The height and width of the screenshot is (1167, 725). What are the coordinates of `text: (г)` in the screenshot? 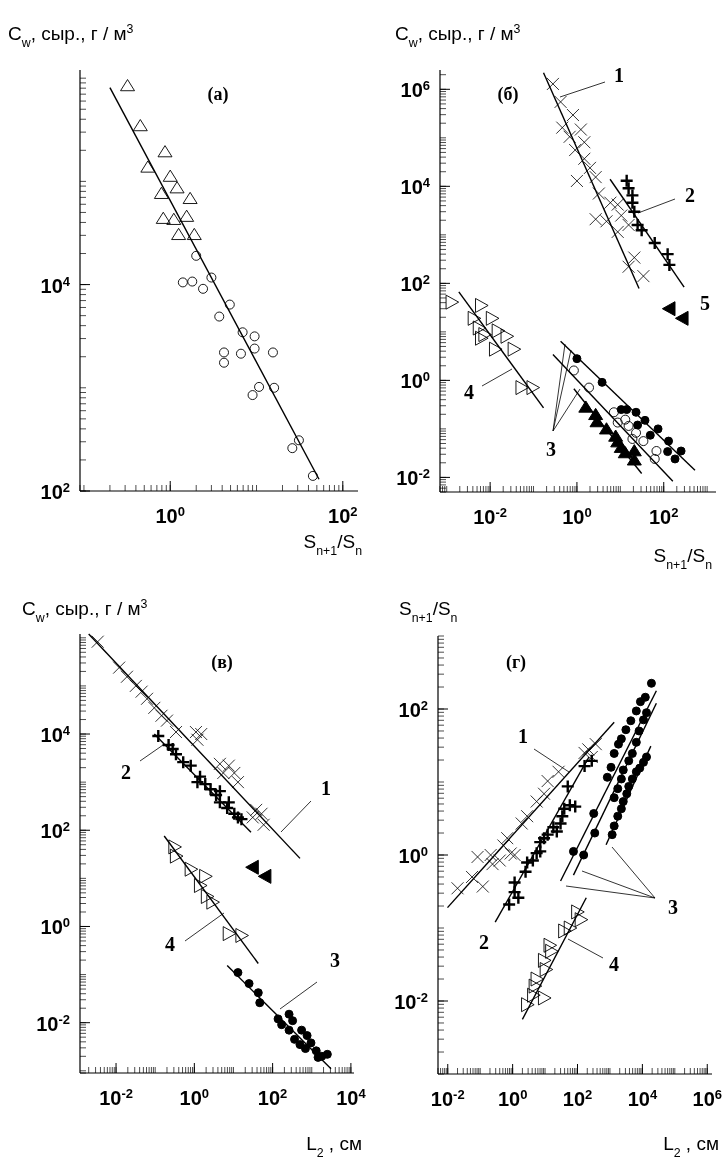 It's located at (516, 662).